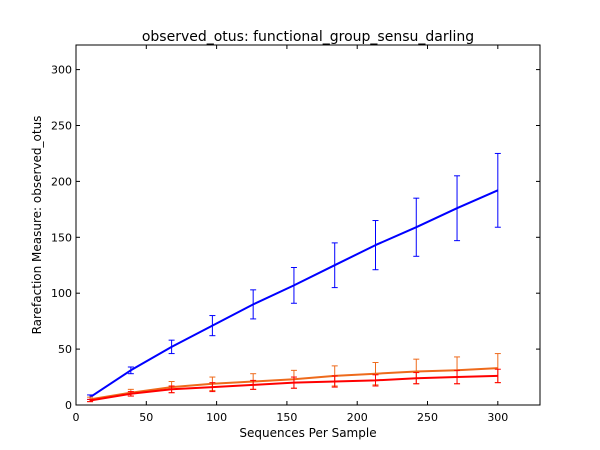  Describe the element at coordinates (307, 433) in the screenshot. I see `x-axis-title: Sequences Per Sample` at that location.